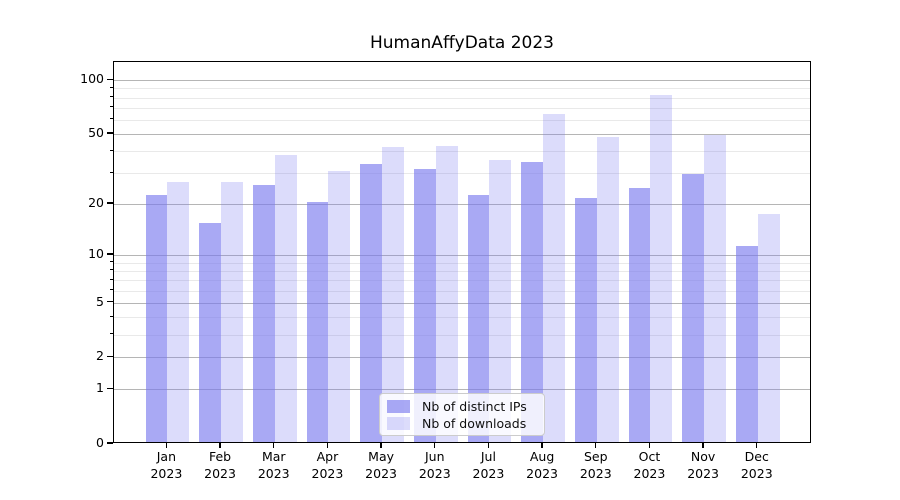 This screenshot has height=500, width=900. I want to click on x-tick-label-may: May 2023, so click(381, 465).